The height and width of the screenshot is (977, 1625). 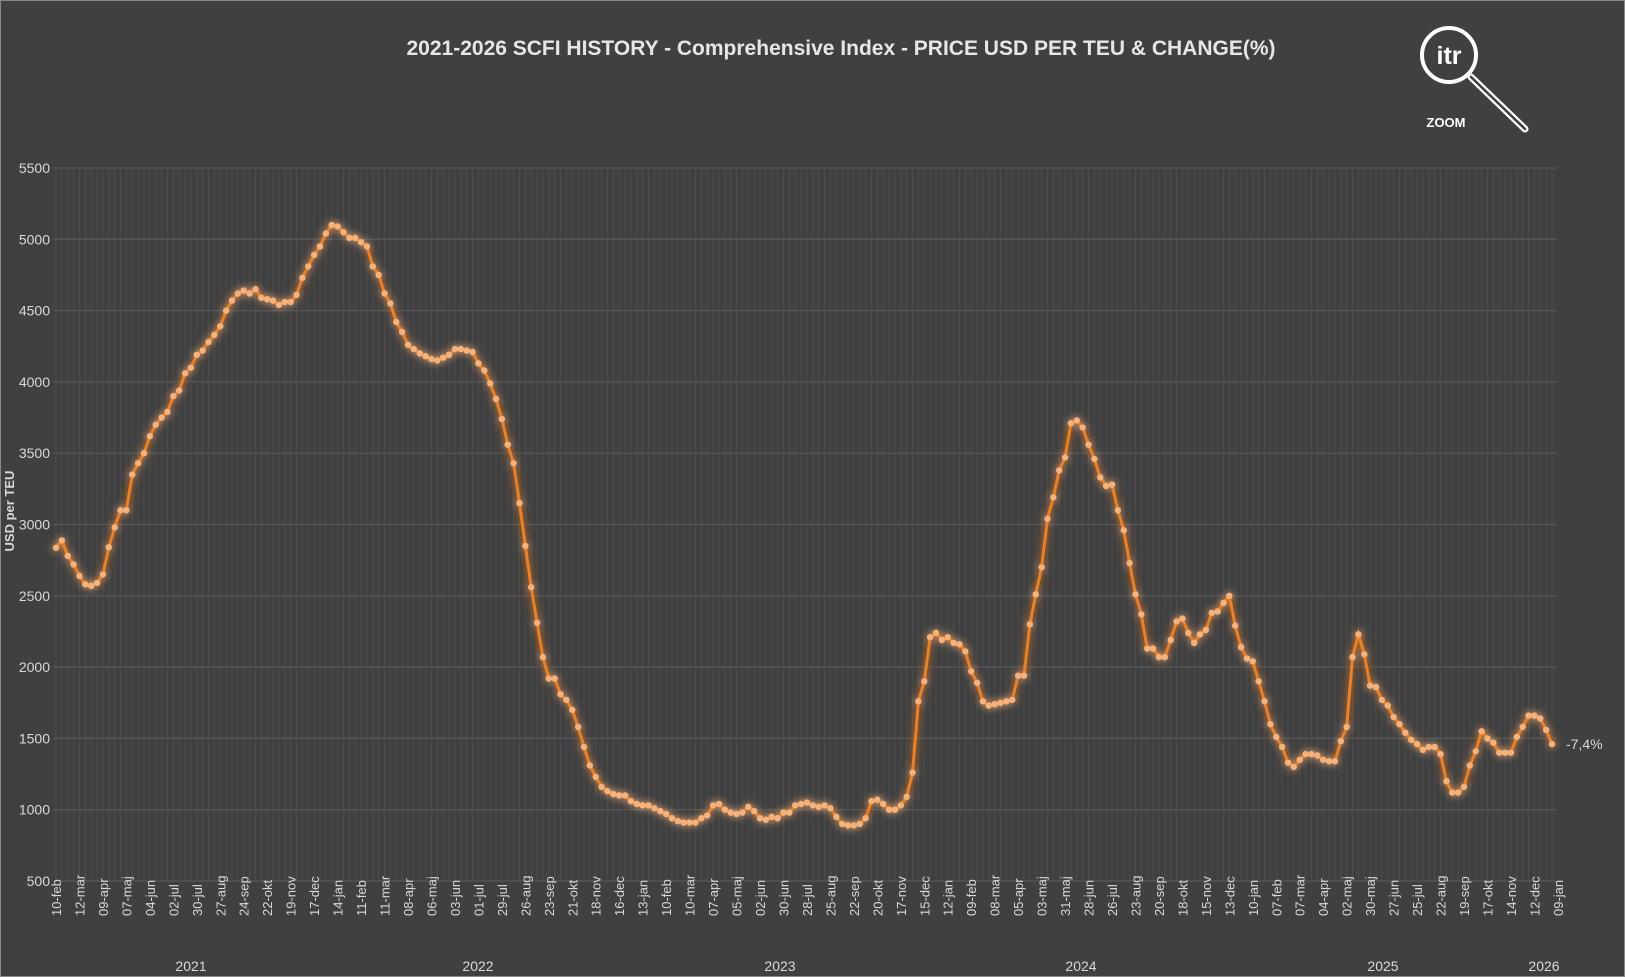 What do you see at coordinates (431, 896) in the screenshot?
I see `x-tick-label: 06-maj` at bounding box center [431, 896].